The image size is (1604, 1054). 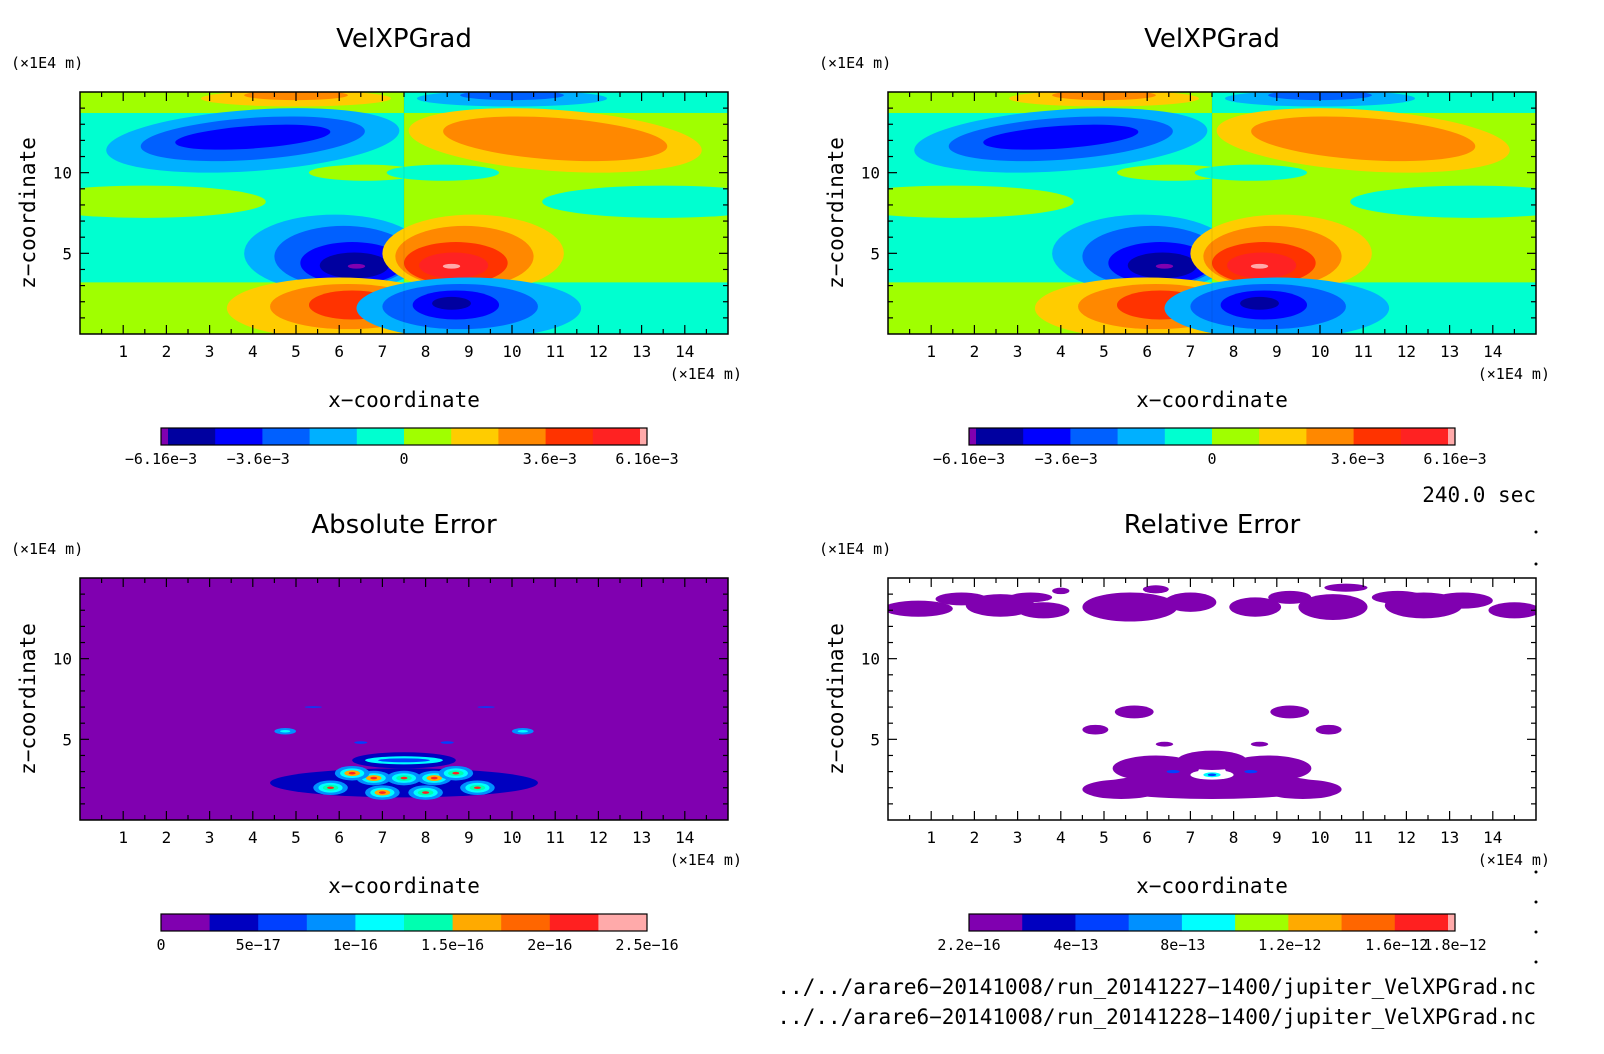 I want to click on colorbar-label: 2.2e−16, so click(x=968, y=945).